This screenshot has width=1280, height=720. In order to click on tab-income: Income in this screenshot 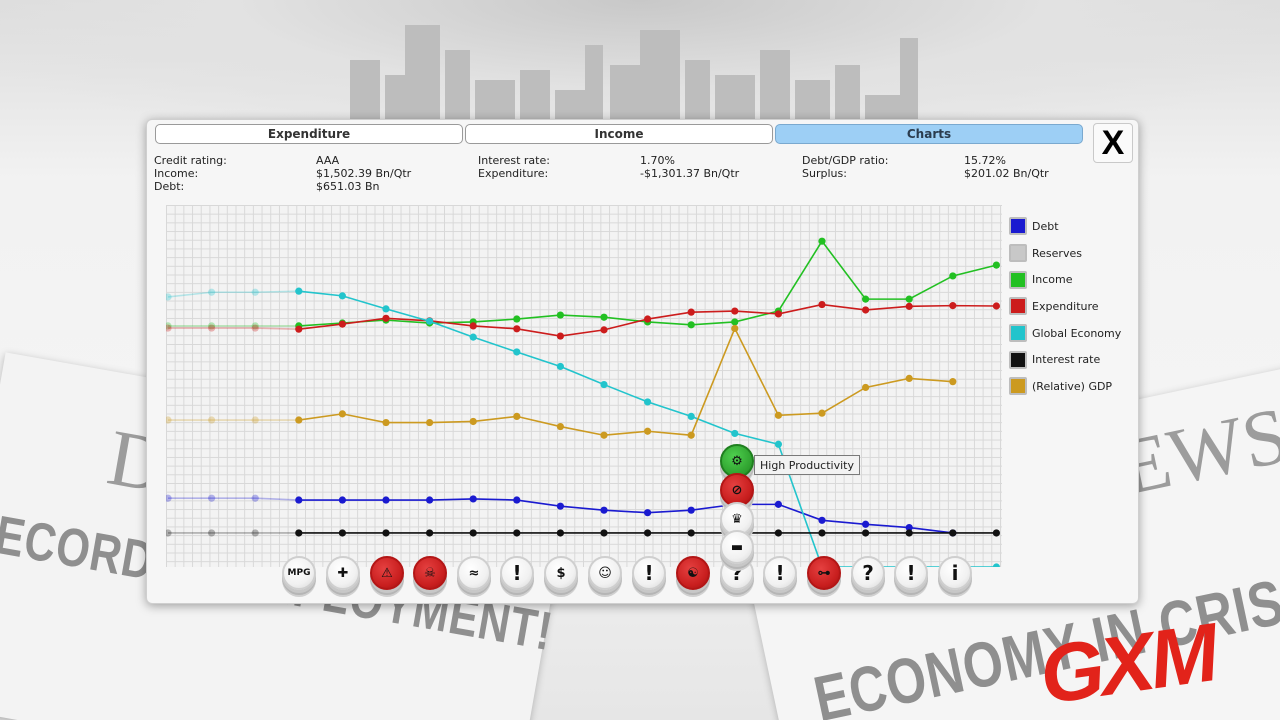, I will do `click(619, 134)`.